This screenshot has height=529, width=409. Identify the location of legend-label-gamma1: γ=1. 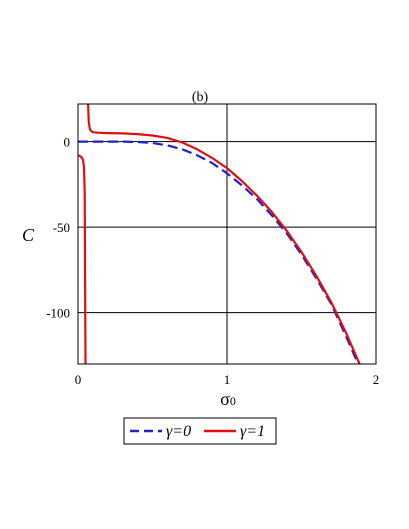
(252, 431).